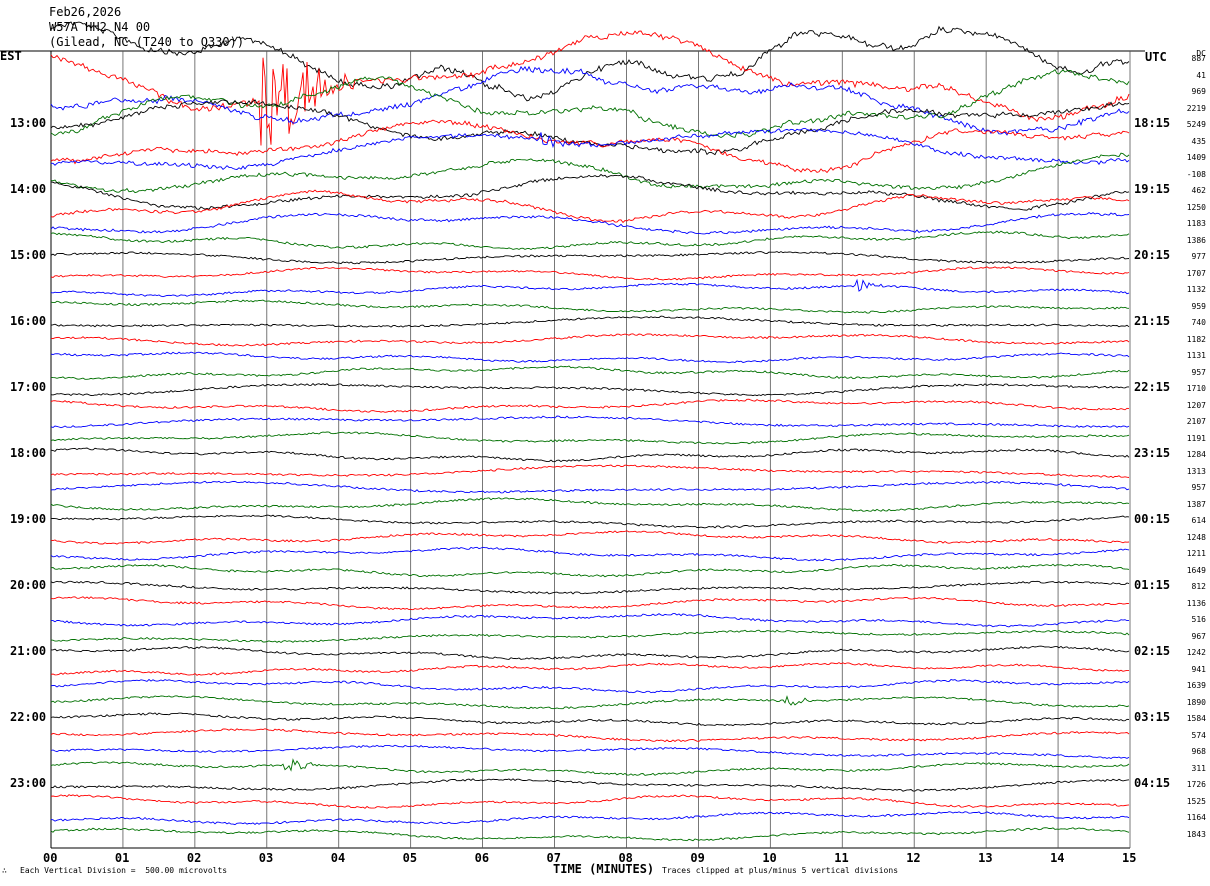  I want to click on dc-offset-value: 5249, so click(1196, 124).